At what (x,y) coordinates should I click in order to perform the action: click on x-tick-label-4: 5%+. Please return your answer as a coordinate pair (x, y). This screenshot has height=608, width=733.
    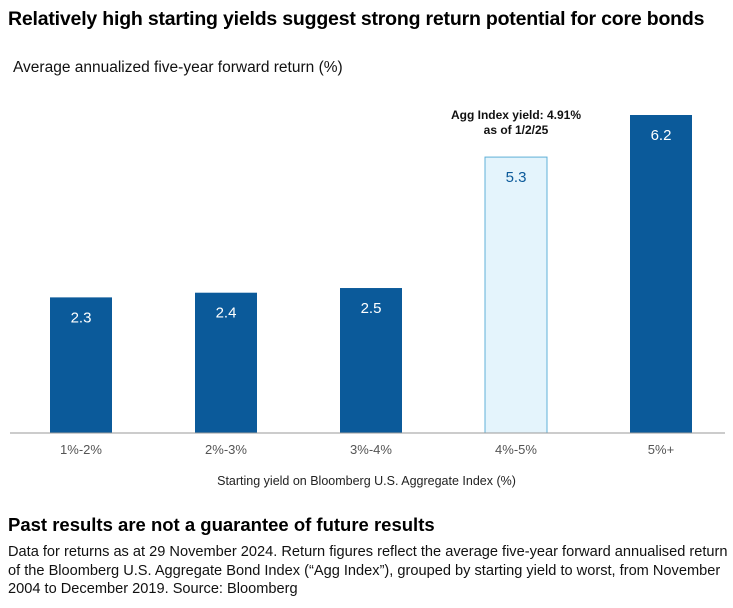
    Looking at the image, I should click on (661, 449).